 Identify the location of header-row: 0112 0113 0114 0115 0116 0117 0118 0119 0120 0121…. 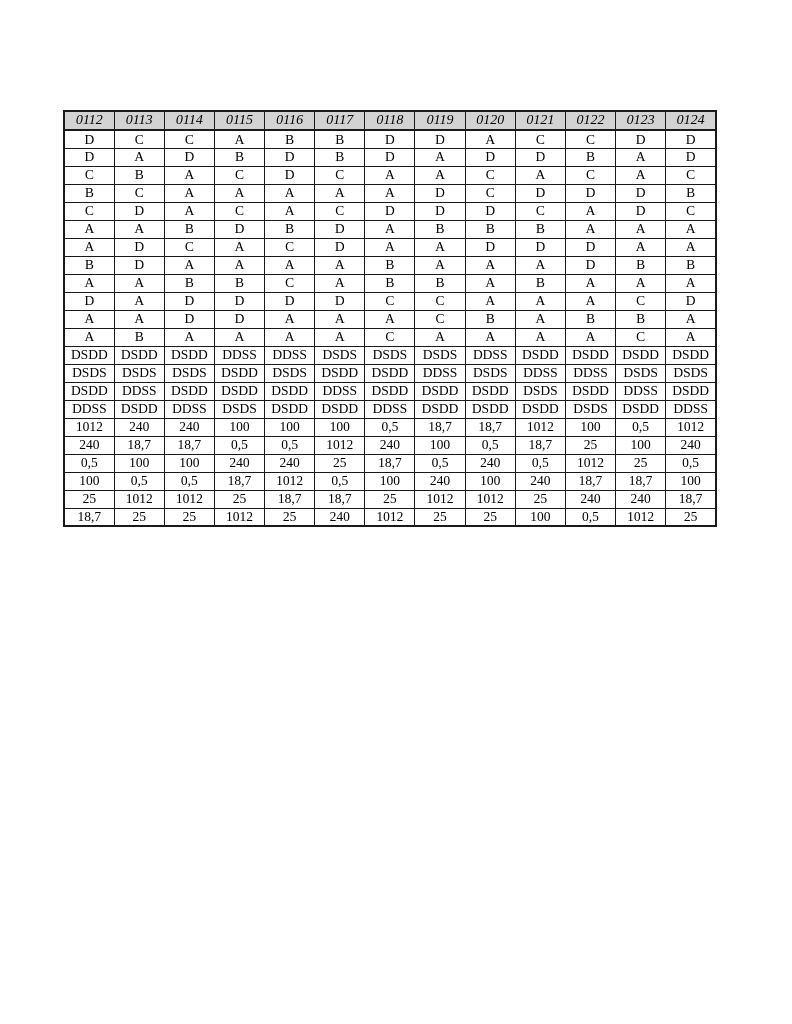
(390, 120).